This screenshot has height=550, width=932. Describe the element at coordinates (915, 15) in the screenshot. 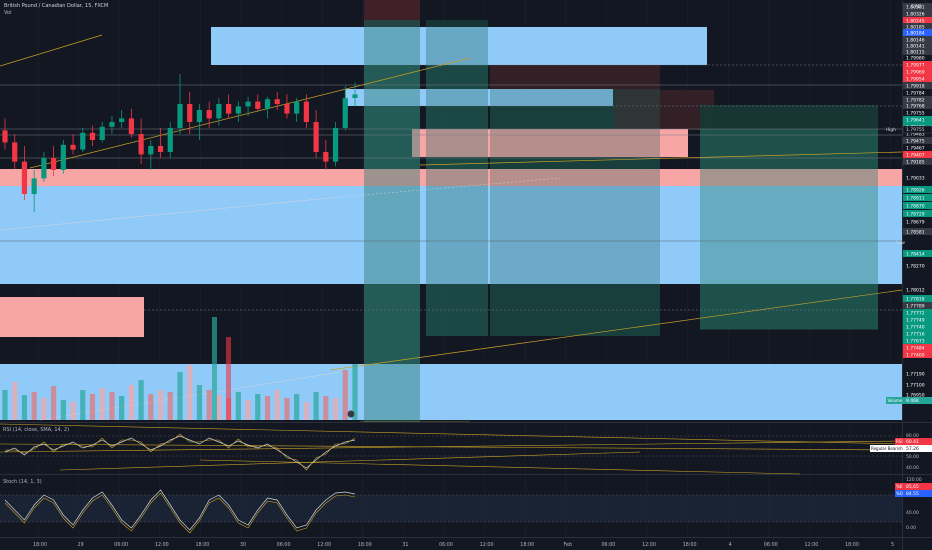

I see `price-tag-text: 1.80326` at that location.